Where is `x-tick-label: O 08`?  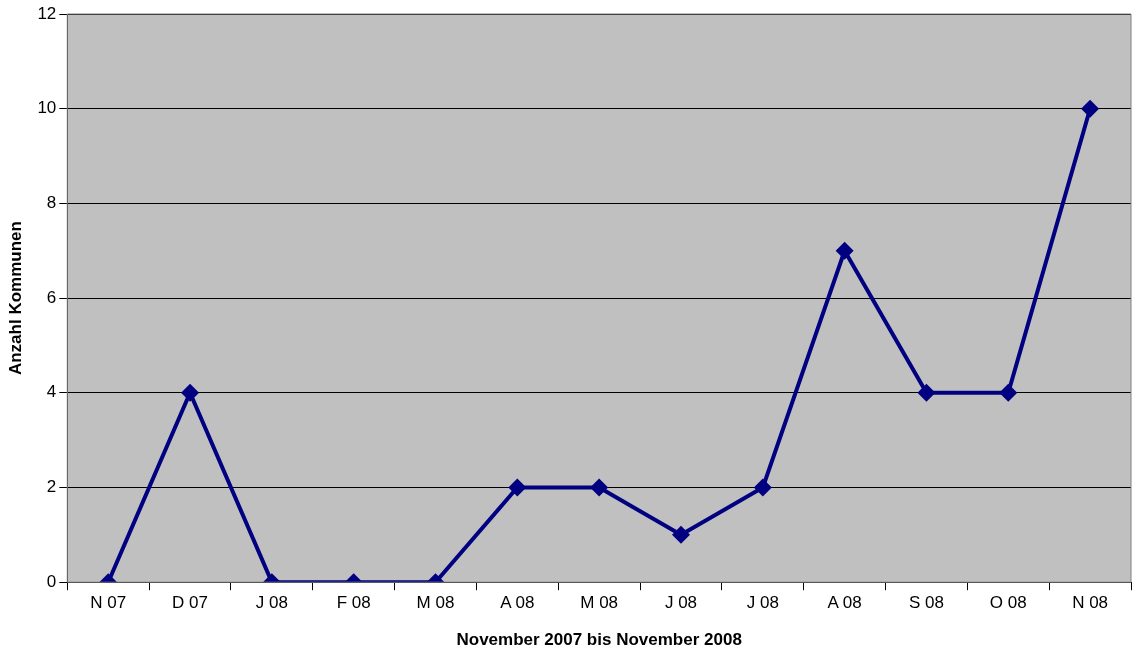 x-tick-label: O 08 is located at coordinates (1008, 603).